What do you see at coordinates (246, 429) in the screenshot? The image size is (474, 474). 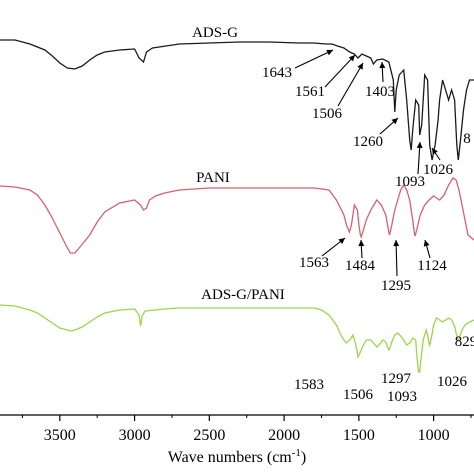 I see `x-tick-layer: 3500 3000 2500 2000 1500 1000` at bounding box center [246, 429].